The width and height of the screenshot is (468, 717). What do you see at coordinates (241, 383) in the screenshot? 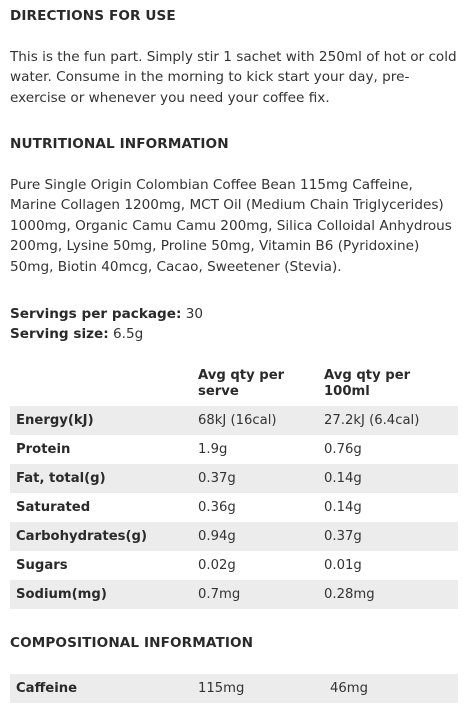
I see `header-per-serve: Avg qty per serve` at bounding box center [241, 383].